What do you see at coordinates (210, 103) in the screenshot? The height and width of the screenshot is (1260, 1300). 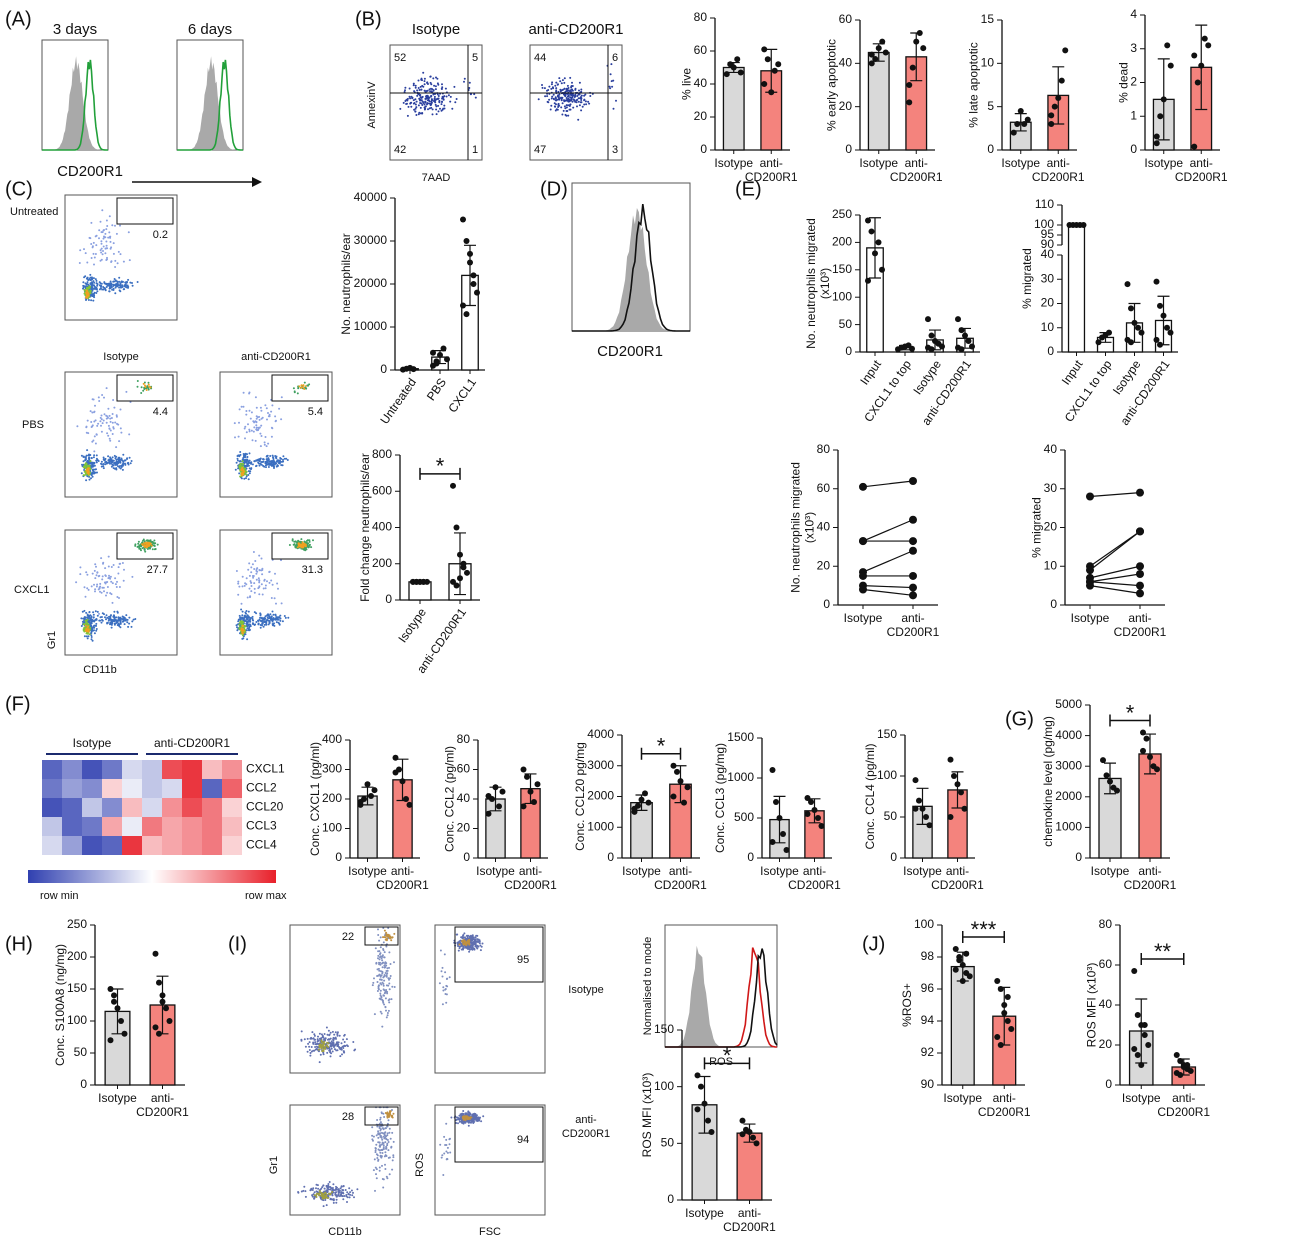 I see `histogram-fill` at bounding box center [210, 103].